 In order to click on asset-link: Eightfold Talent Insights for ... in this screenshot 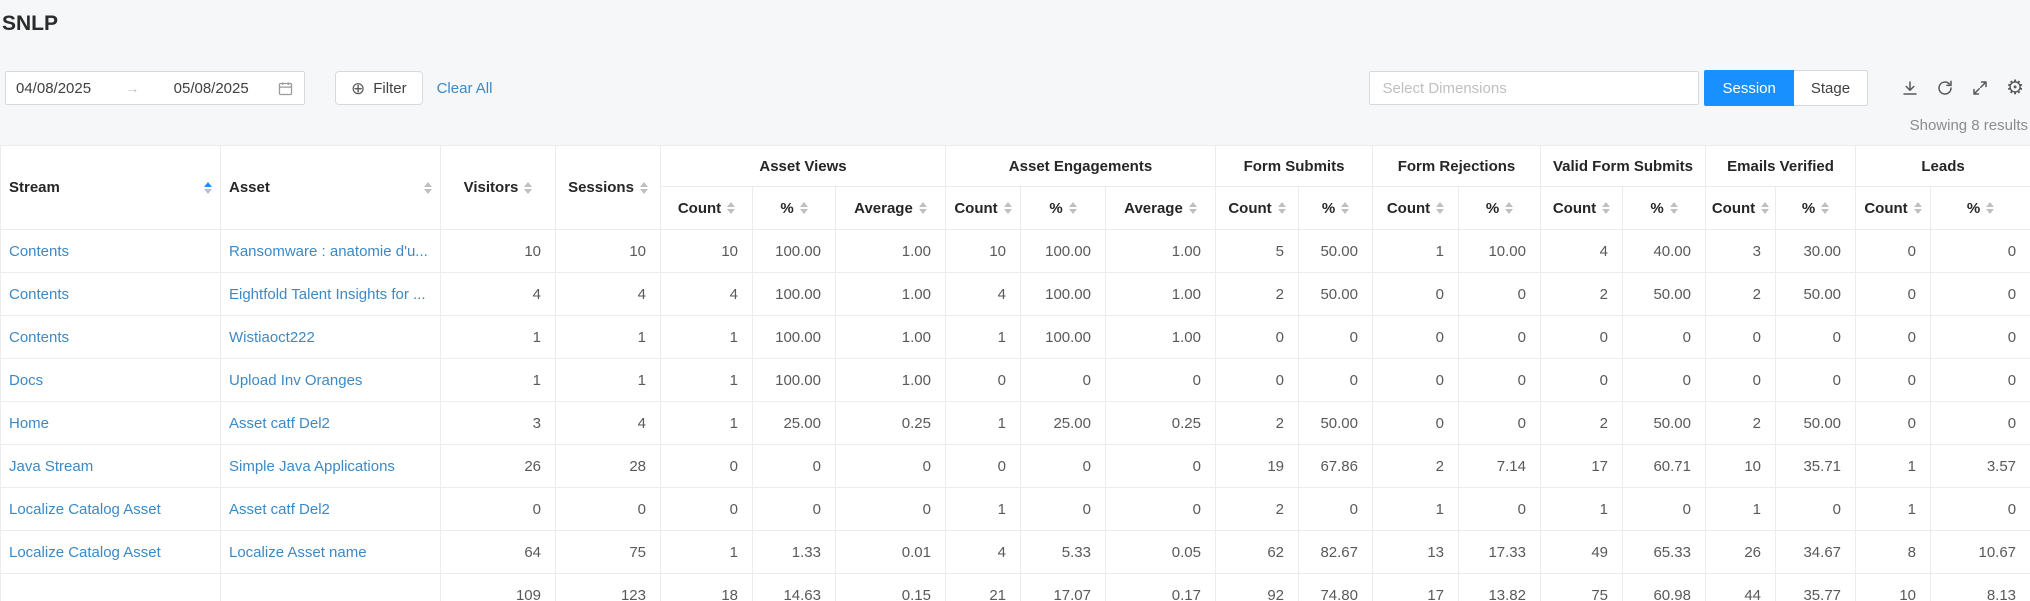, I will do `click(327, 294)`.